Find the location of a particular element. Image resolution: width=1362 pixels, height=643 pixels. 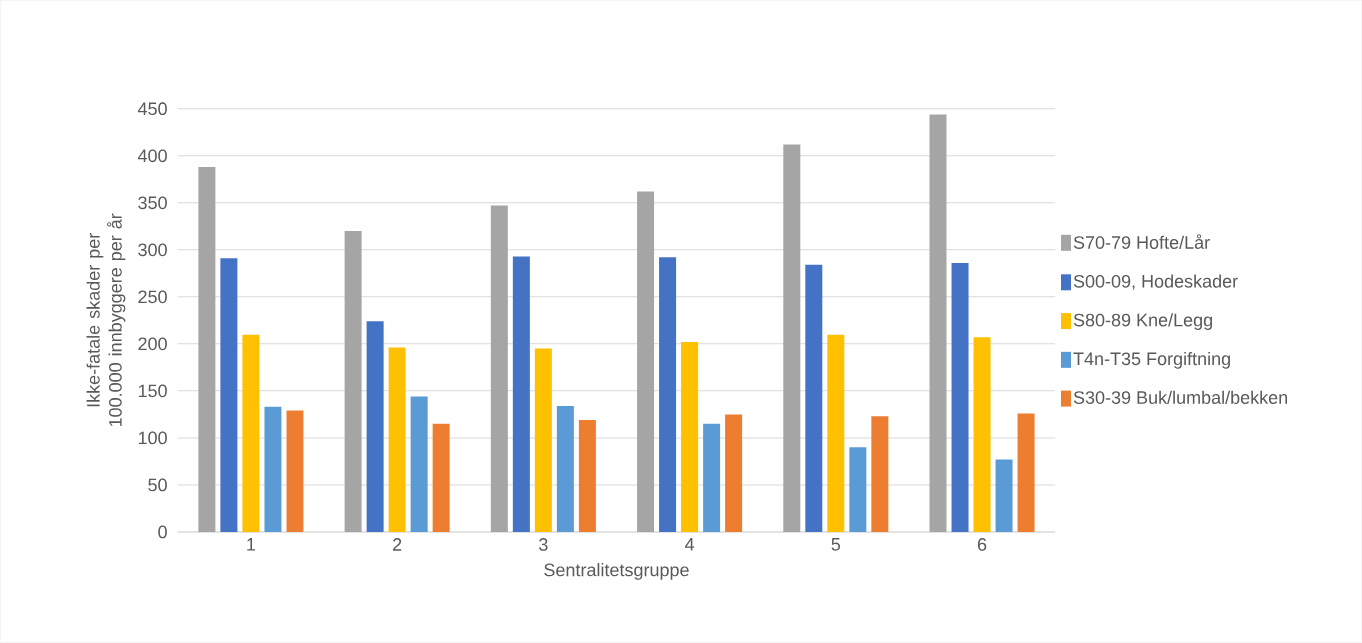

y-axis-title: Ikke-fatale skader per 100.000 innbyggere per år is located at coordinates (106, 320).